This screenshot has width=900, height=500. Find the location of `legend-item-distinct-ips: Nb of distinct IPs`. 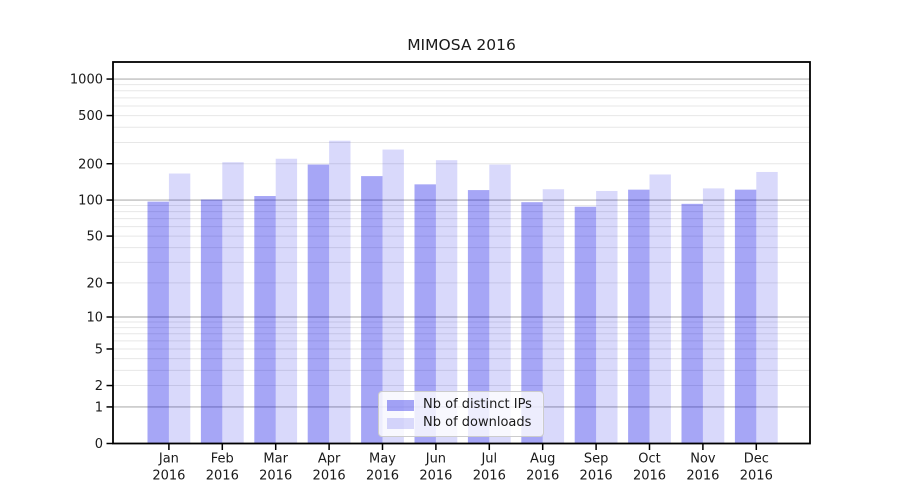

legend-item-distinct-ips: Nb of distinct IPs is located at coordinates (465, 405).